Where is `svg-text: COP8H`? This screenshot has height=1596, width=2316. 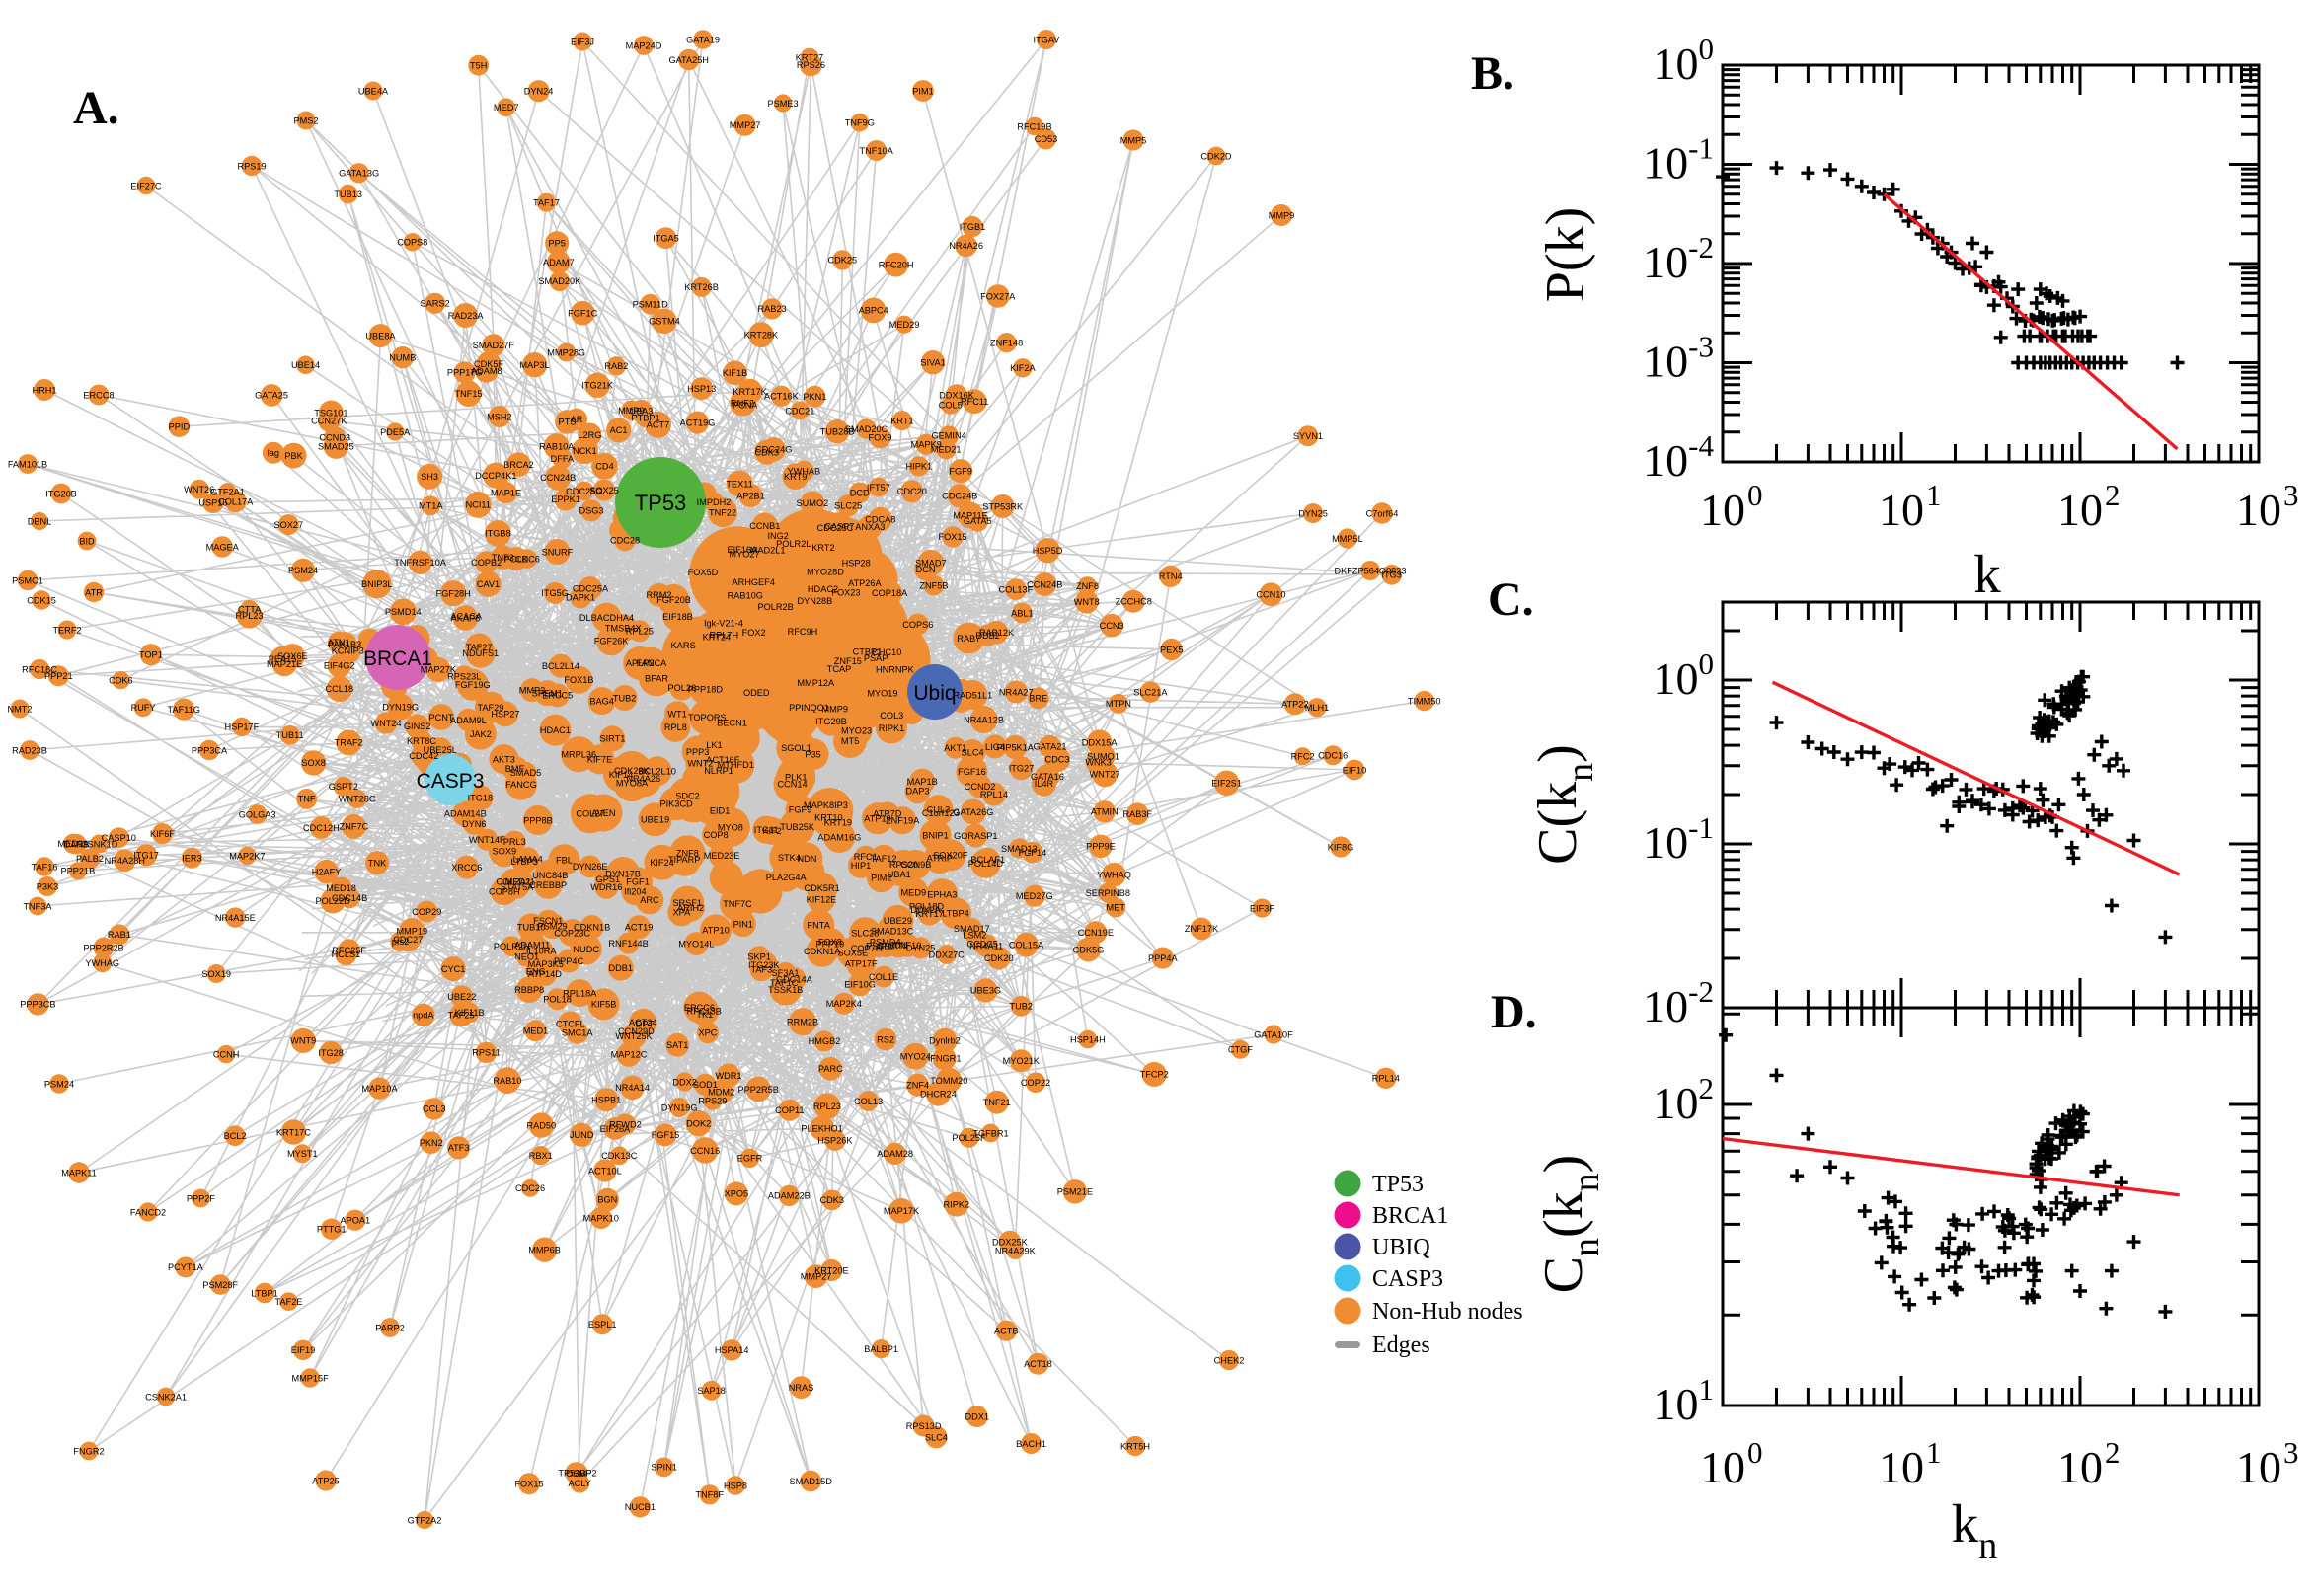 svg-text: COP8H is located at coordinates (505, 891).